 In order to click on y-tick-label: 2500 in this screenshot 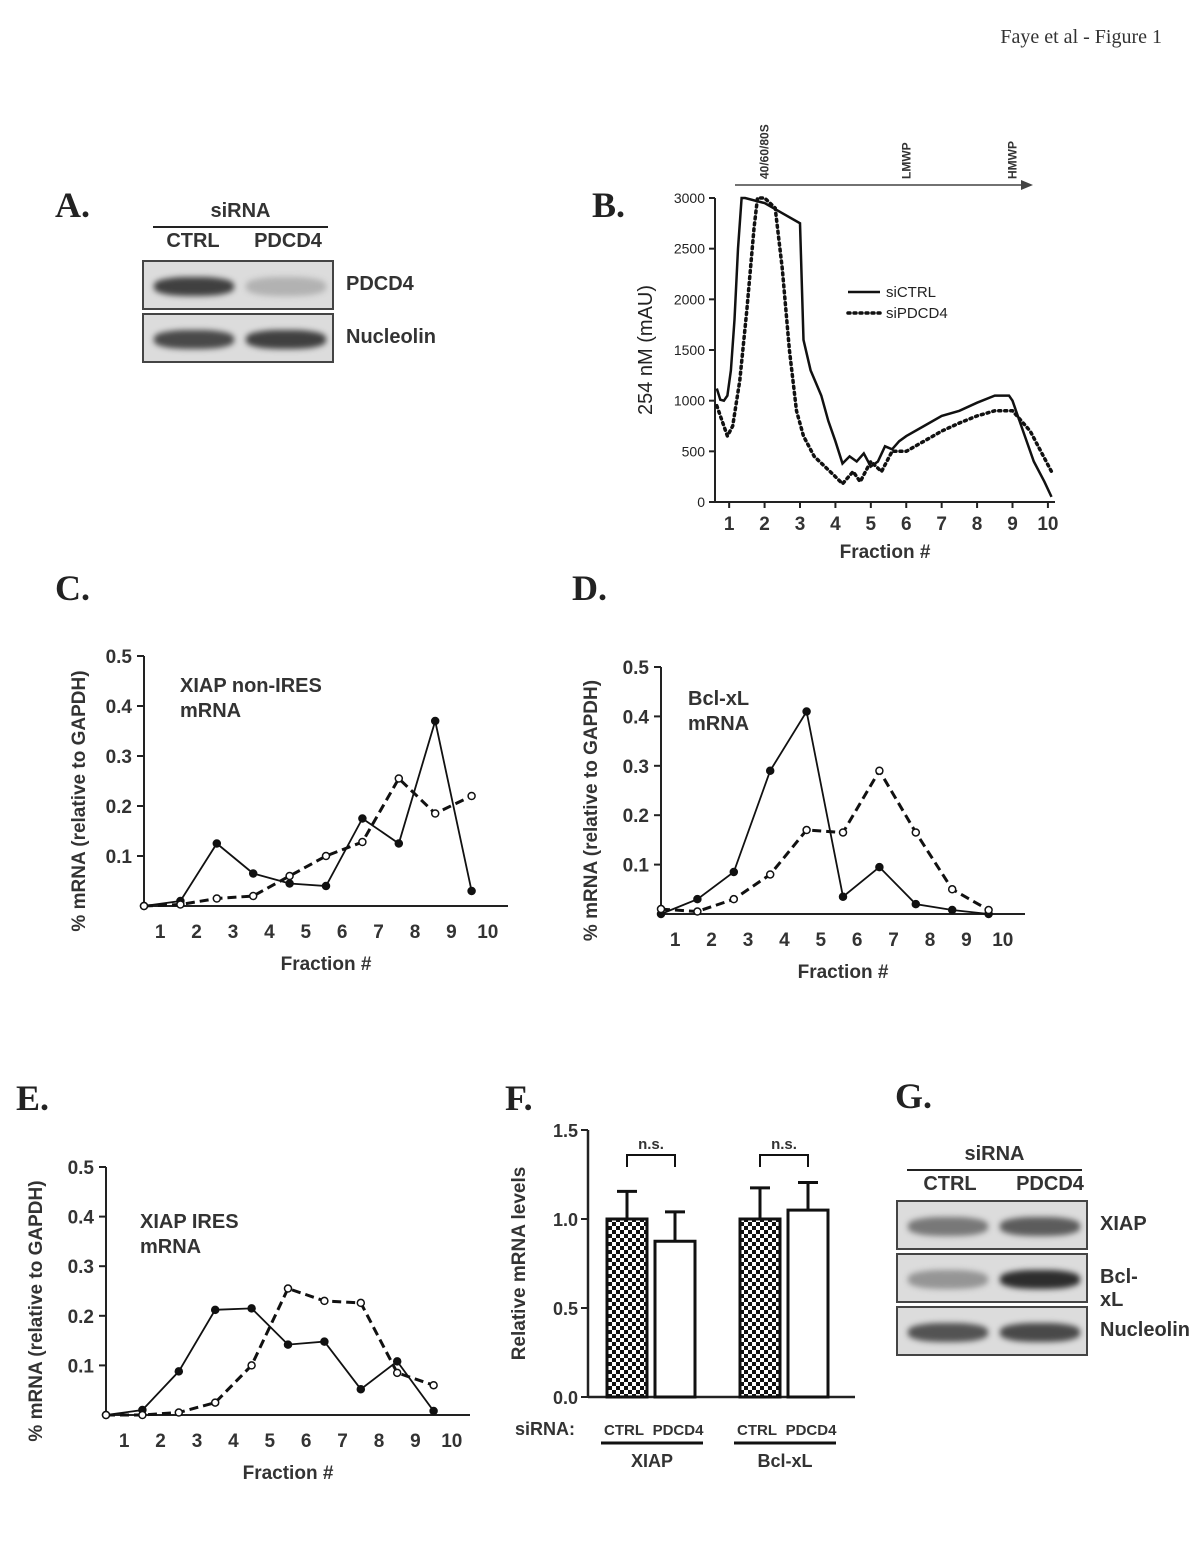, I will do `click(689, 249)`.